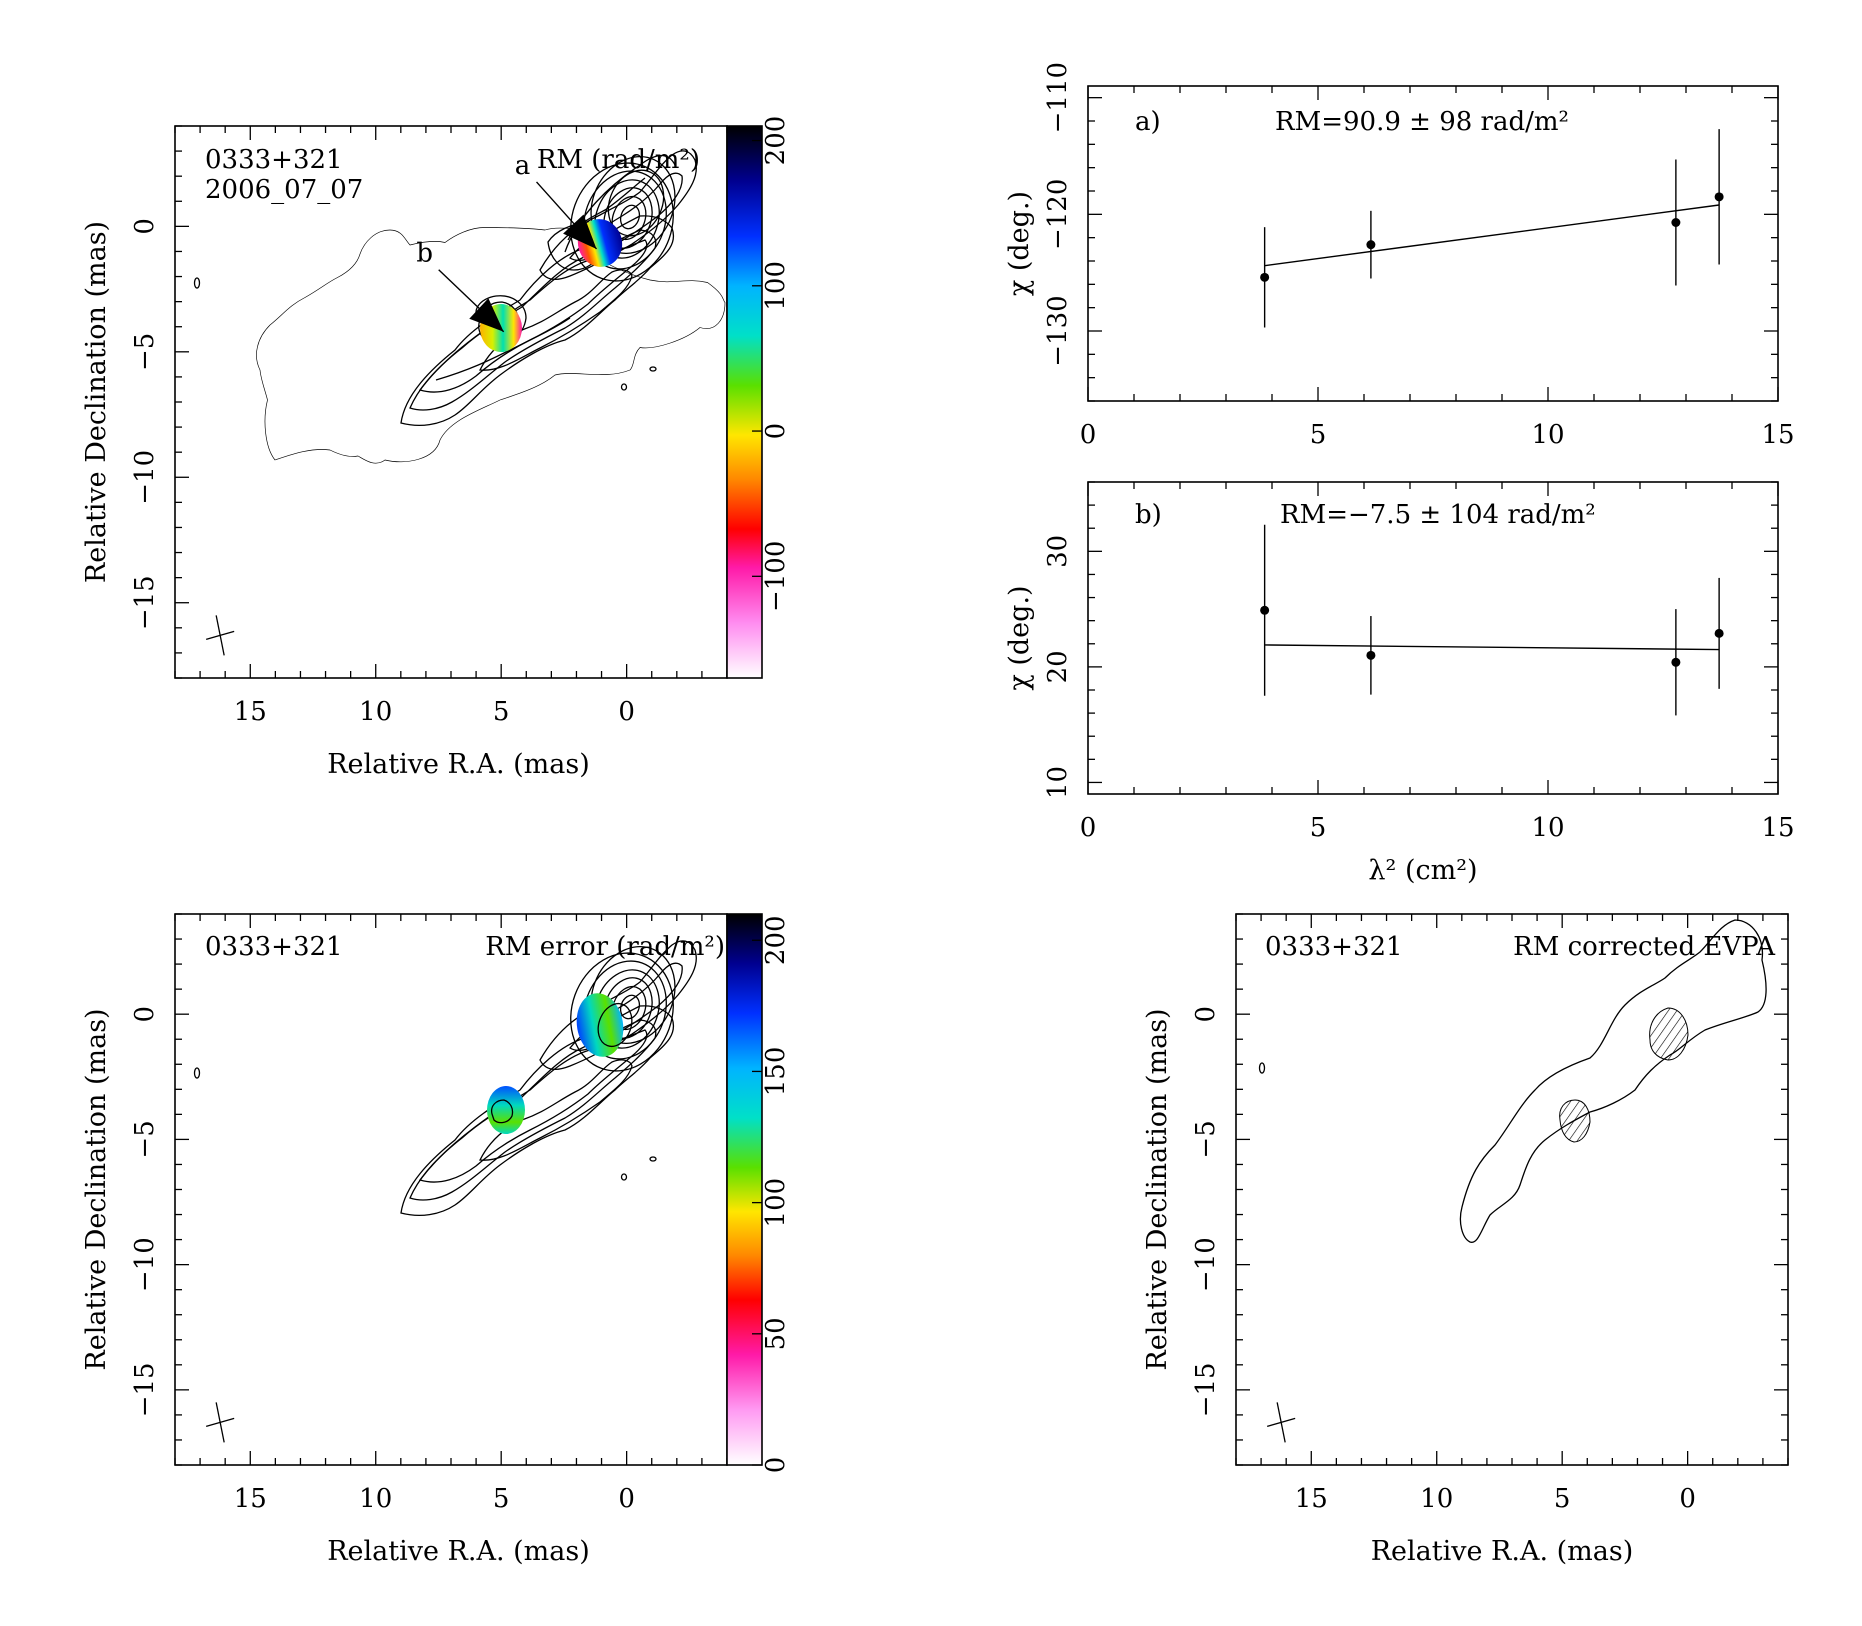  I want to click on fit-b-axes: 0 5 10 15 30 20 10 λ² (cm²) χ (deg.), so click(1399, 683).